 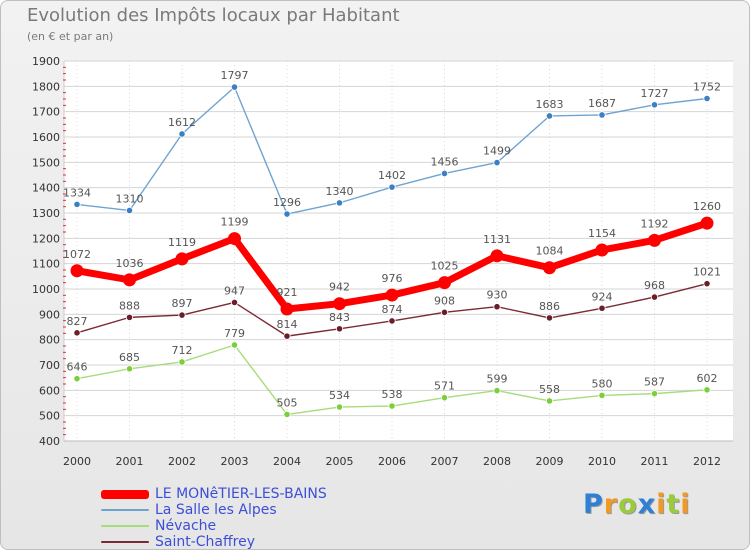 What do you see at coordinates (611, 504) in the screenshot?
I see `logo-letter: r` at bounding box center [611, 504].